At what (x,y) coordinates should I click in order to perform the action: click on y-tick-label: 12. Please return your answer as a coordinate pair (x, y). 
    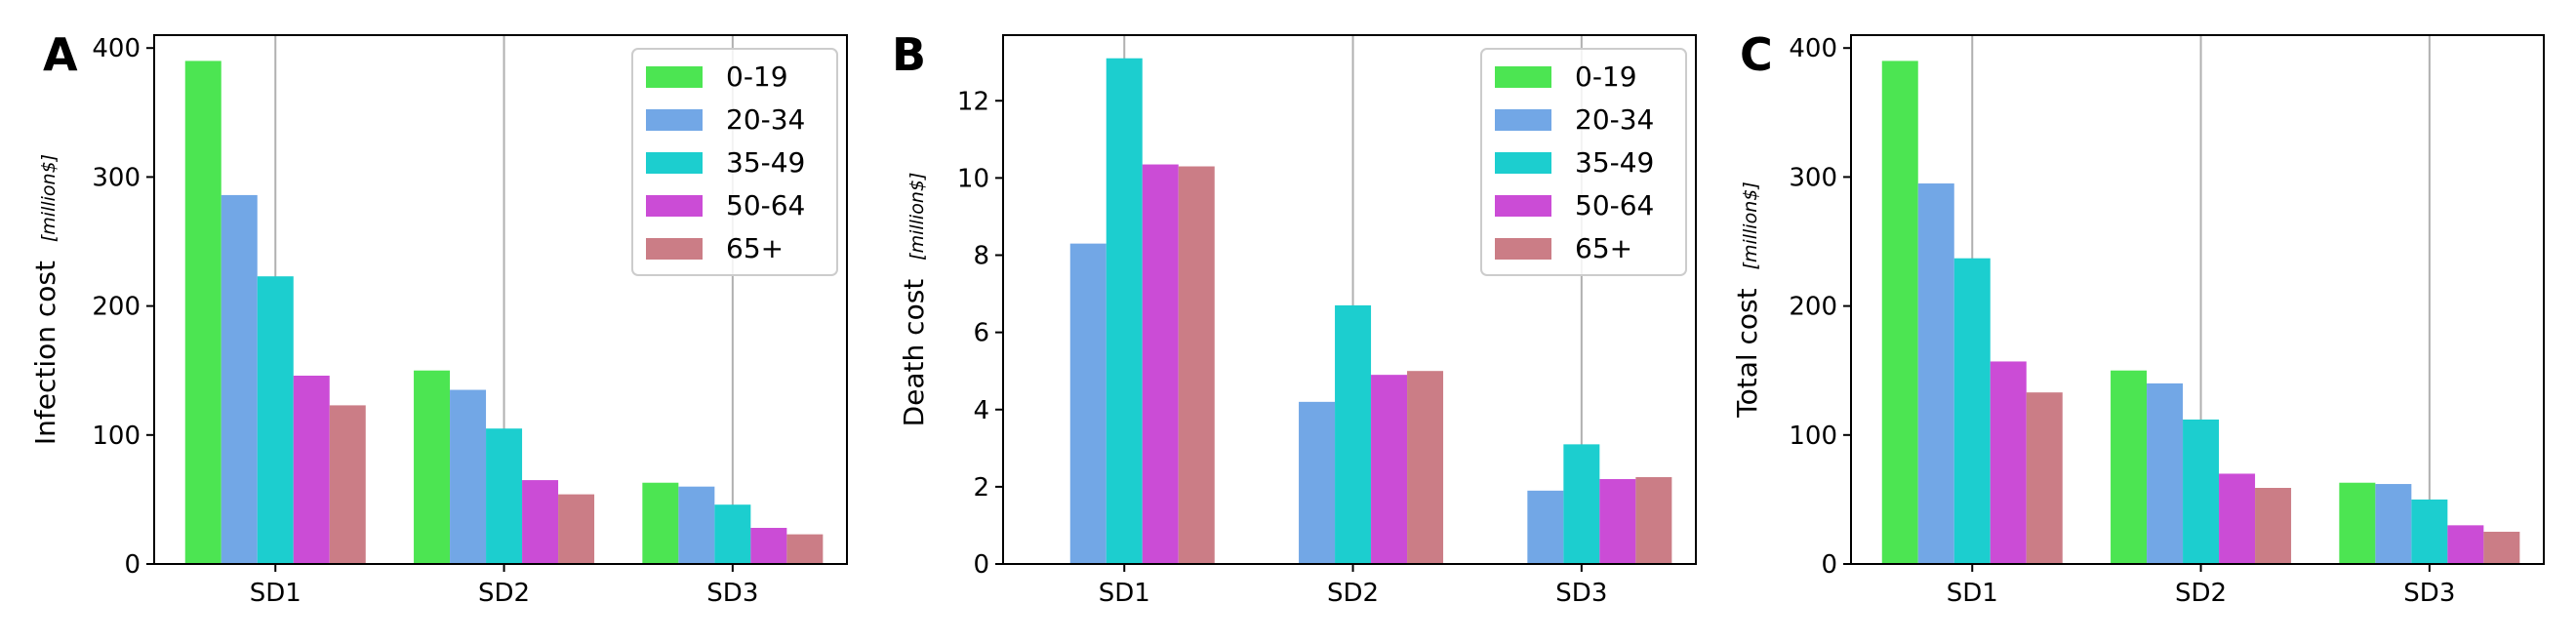
    Looking at the image, I should click on (973, 101).